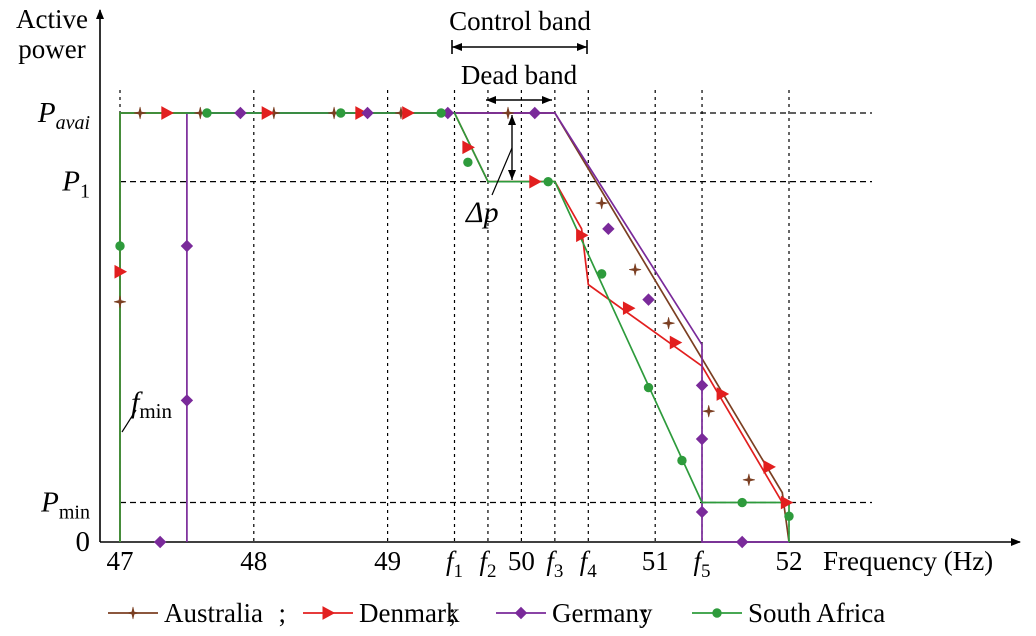  I want to click on control-band-label: Control band, so click(520, 21).